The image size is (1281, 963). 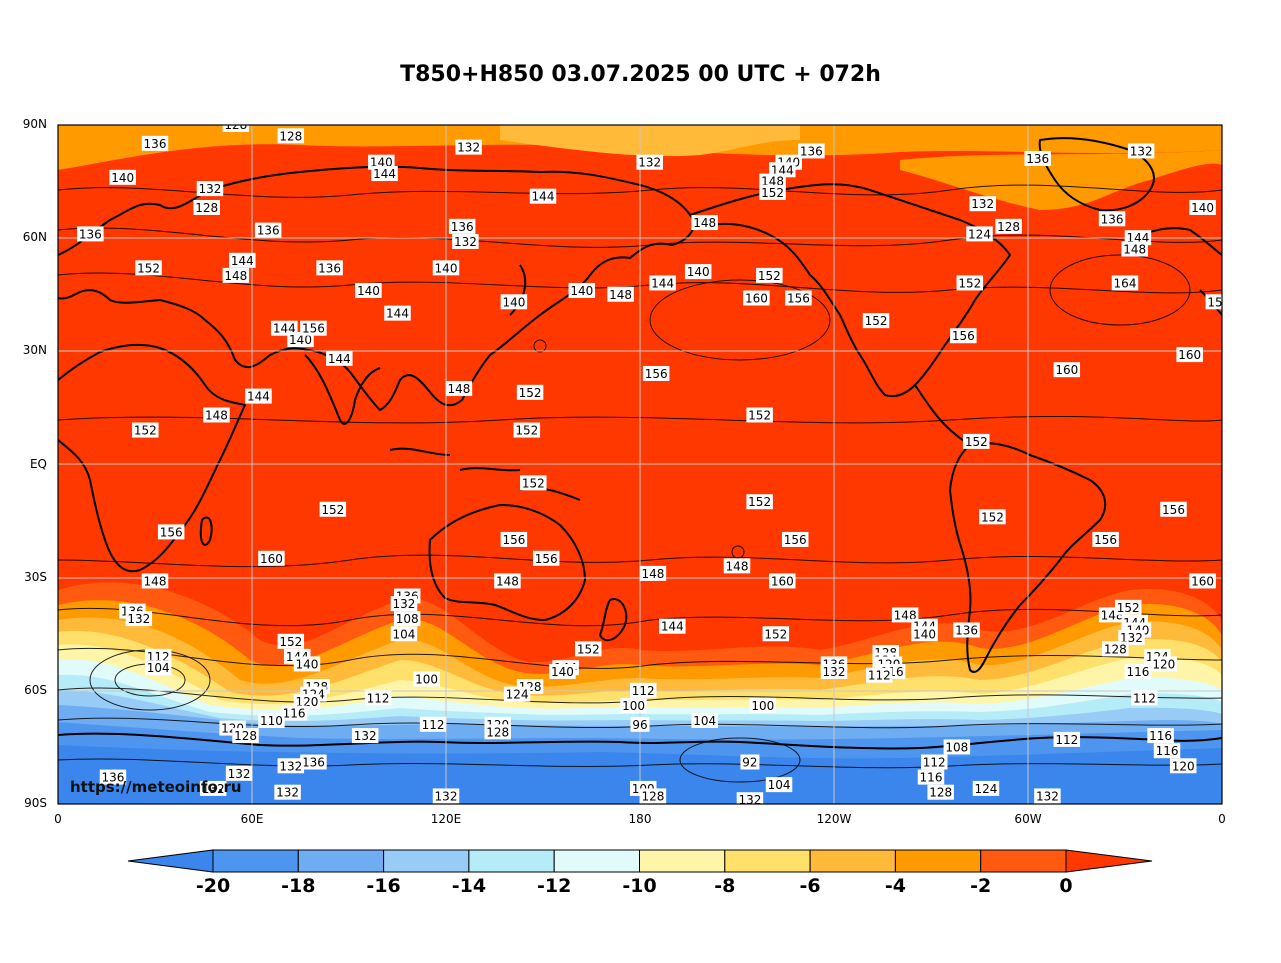 I want to click on lat-tick-label: 60N, so click(x=34, y=237).